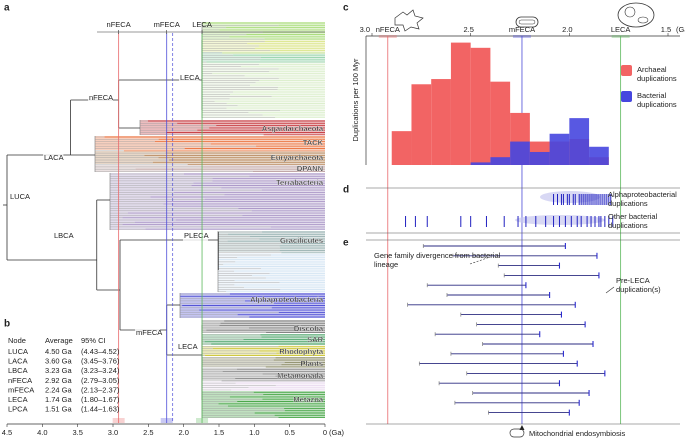 This screenshot has width=685, height=440. What do you see at coordinates (59, 340) in the screenshot?
I see `table-header: Average` at bounding box center [59, 340].